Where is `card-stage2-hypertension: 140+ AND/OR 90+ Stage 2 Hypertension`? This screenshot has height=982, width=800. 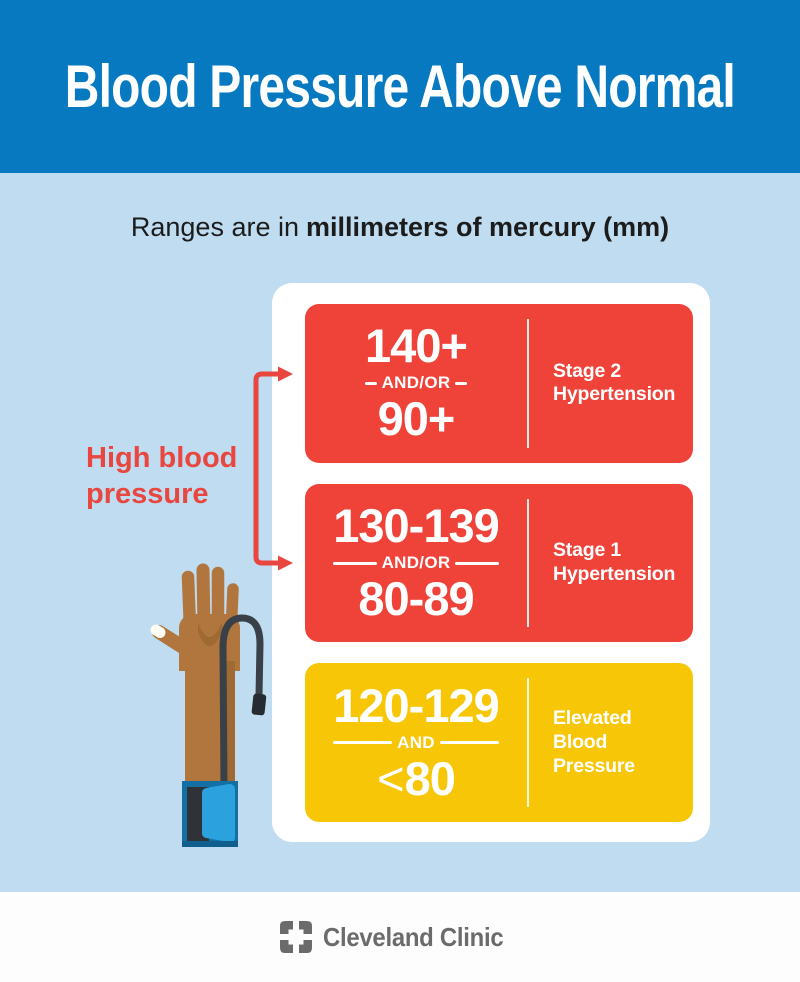 card-stage2-hypertension: 140+ AND/OR 90+ Stage 2 Hypertension is located at coordinates (499, 383).